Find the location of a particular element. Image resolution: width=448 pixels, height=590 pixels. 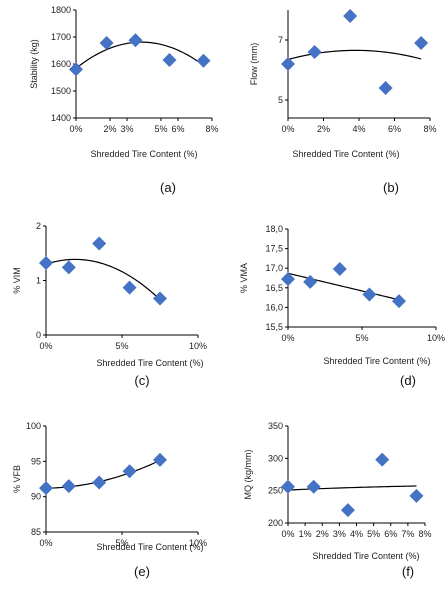

y-tick-label: 7 is located at coordinates (280, 40).